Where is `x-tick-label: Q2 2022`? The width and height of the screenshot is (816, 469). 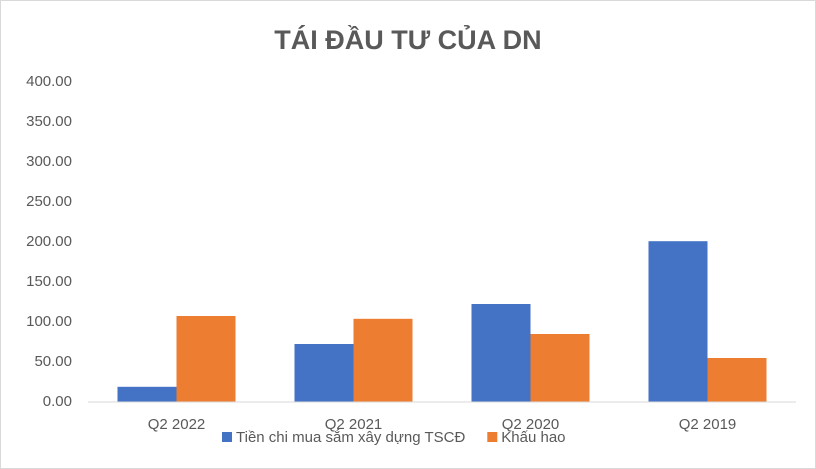
x-tick-label: Q2 2022 is located at coordinates (177, 424).